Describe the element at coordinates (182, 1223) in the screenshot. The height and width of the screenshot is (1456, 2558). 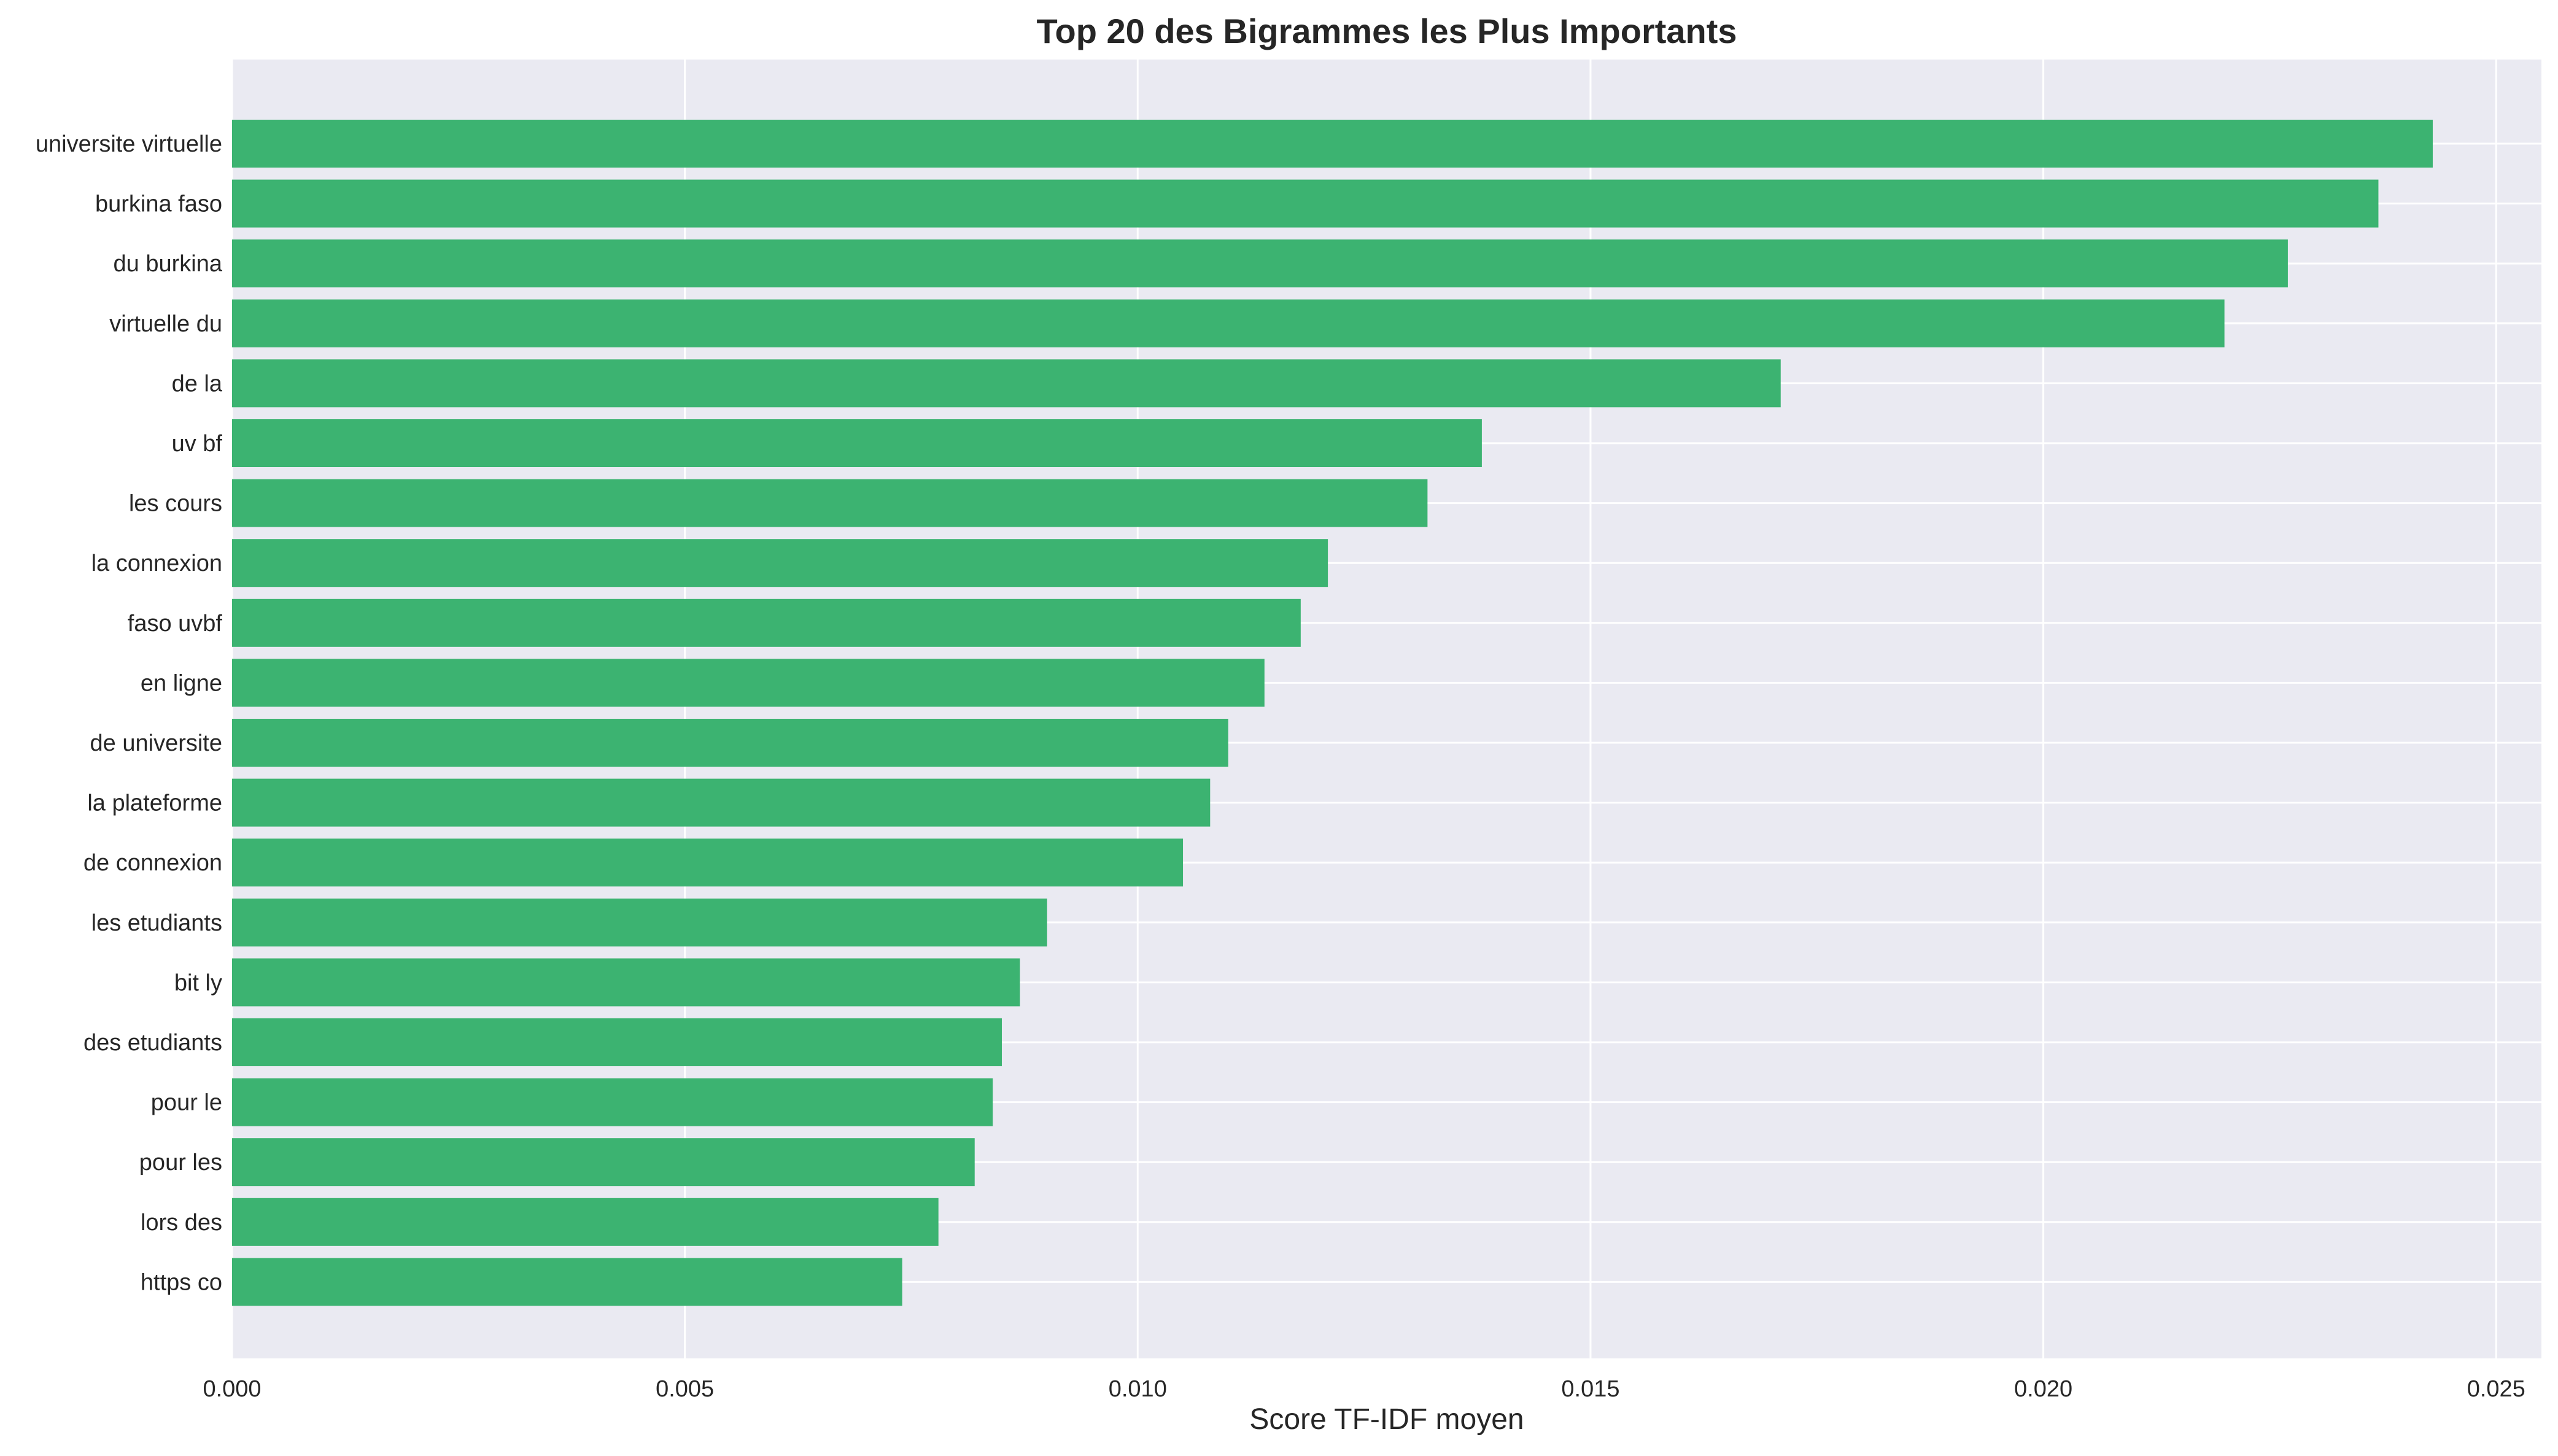
I see `category-label: lors des` at that location.